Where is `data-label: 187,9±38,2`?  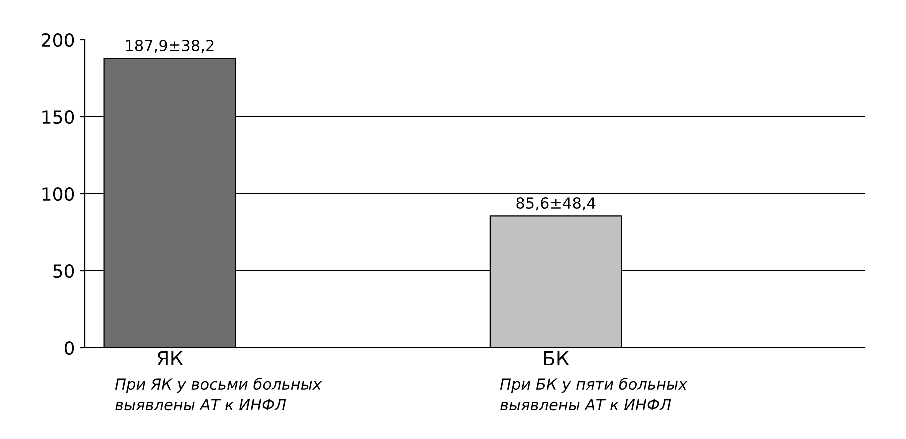
data-label: 187,9±38,2 is located at coordinates (170, 47).